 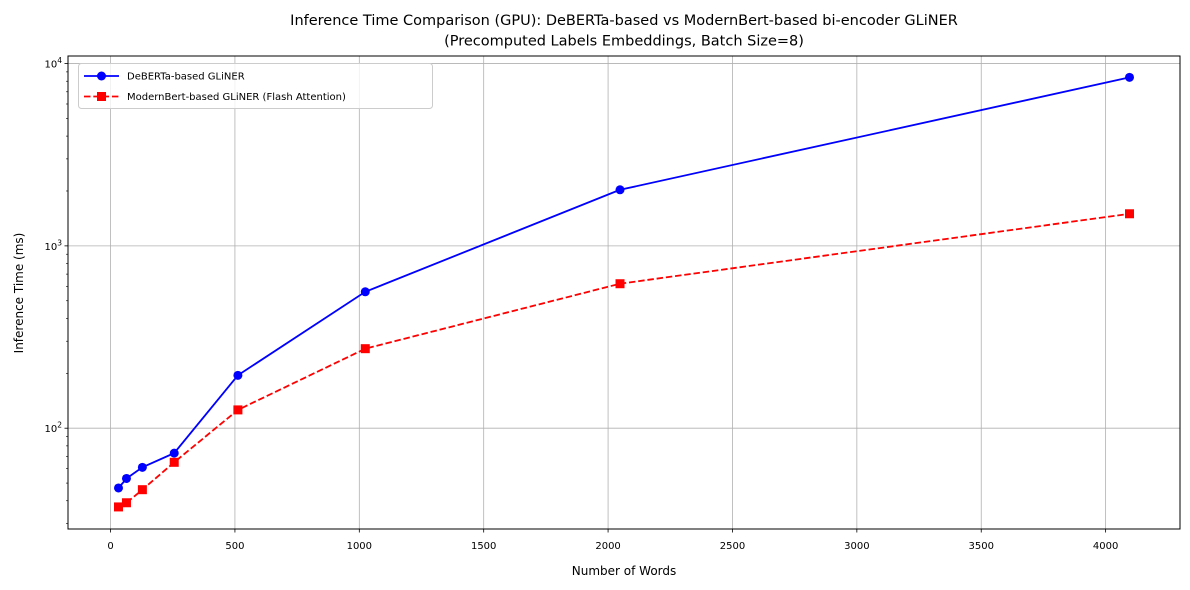 I want to click on x-tick-label: 2000, so click(x=607, y=546).